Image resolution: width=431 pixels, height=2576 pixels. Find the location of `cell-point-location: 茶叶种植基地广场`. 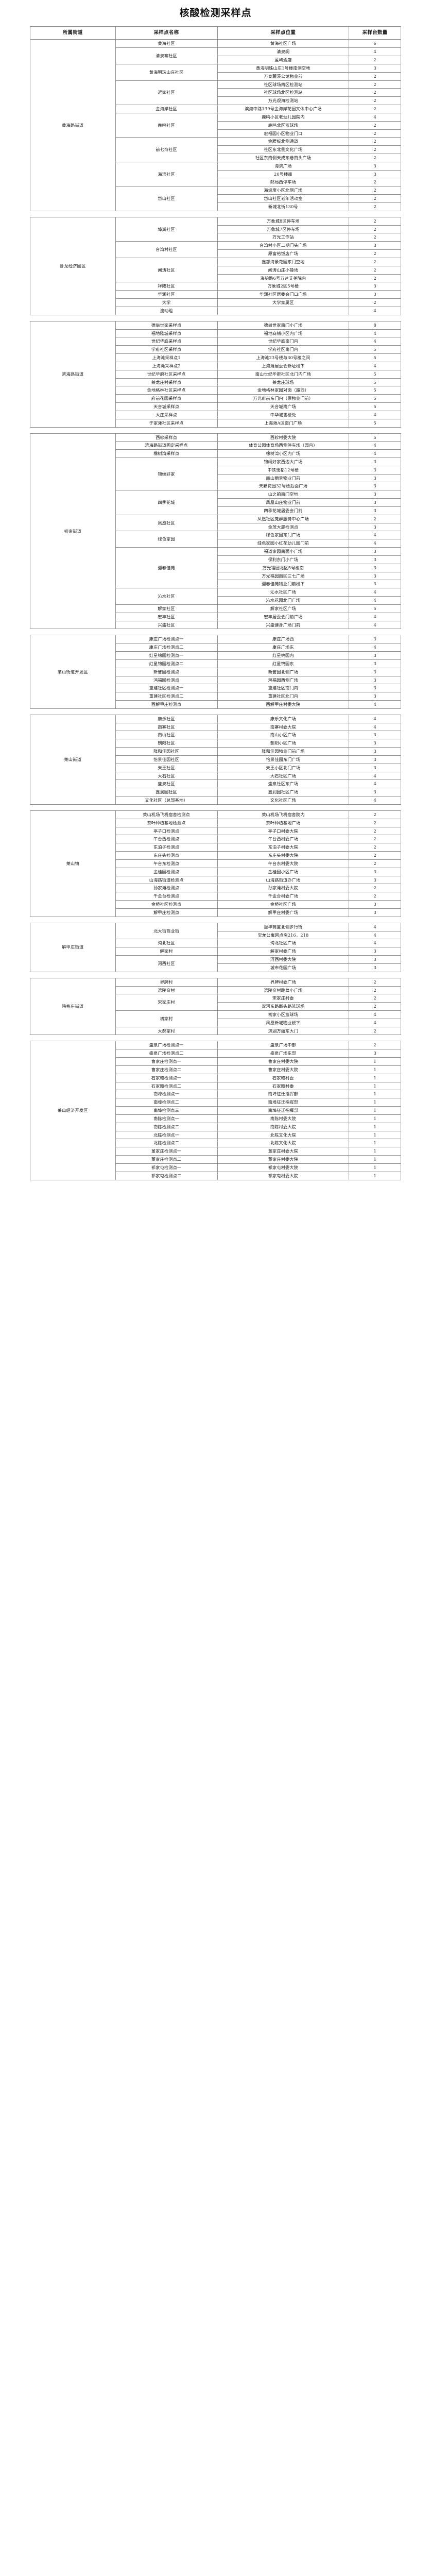

cell-point-location: 茶叶种植基地广场 is located at coordinates (283, 823).